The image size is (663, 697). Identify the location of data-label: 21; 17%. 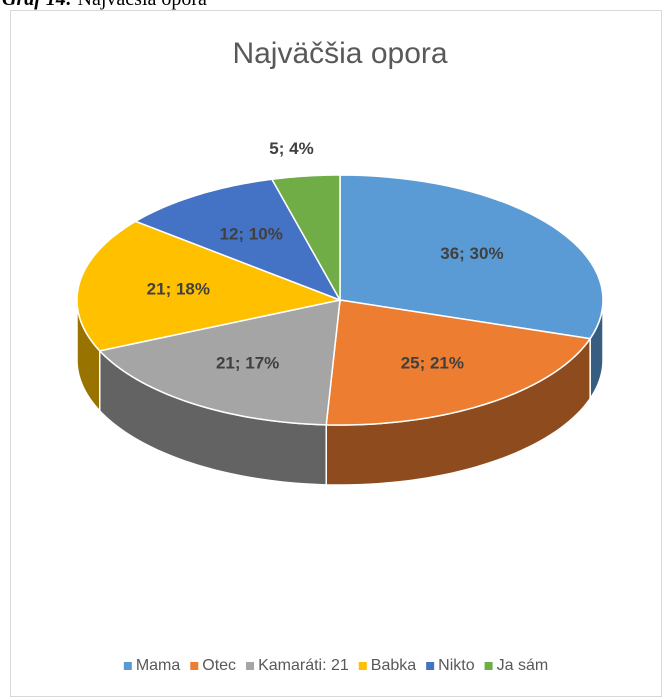
(247, 362).